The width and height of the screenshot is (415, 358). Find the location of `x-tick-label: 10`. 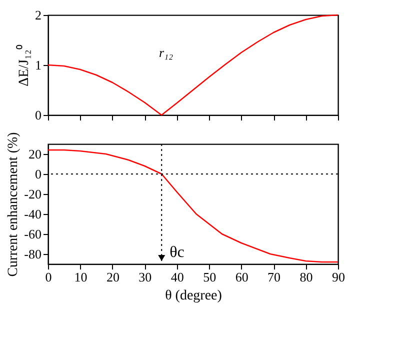

x-tick-label: 10 is located at coordinates (81, 277).